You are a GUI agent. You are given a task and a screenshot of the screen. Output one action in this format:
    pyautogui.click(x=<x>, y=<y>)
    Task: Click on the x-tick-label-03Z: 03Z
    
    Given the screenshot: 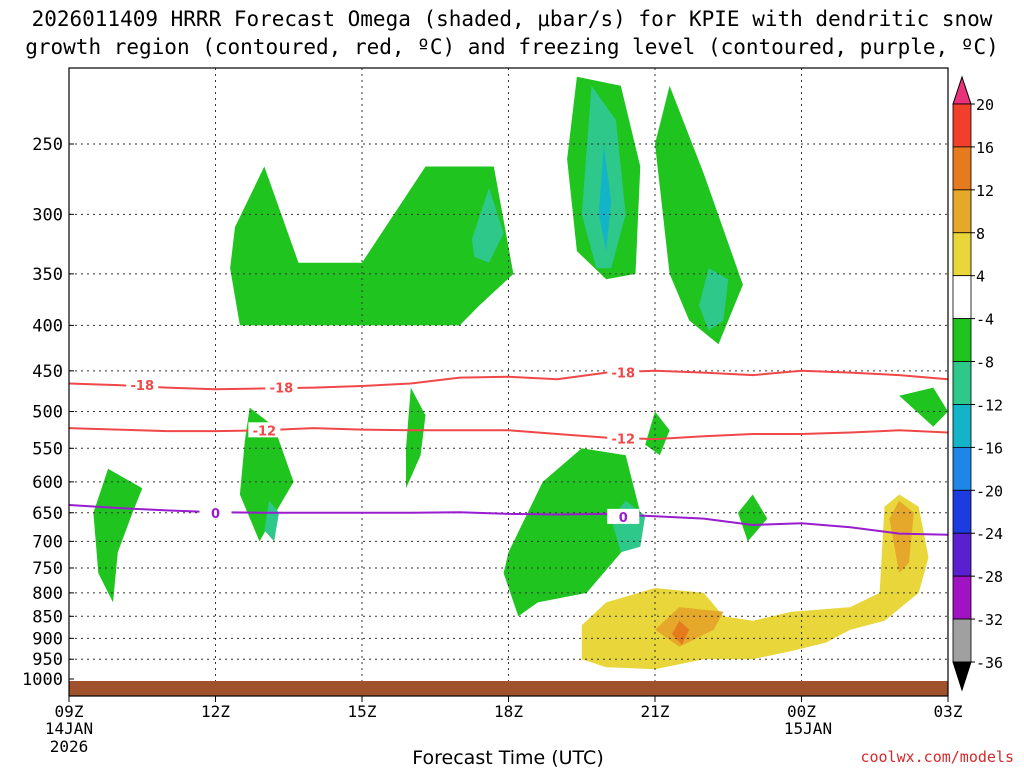 What is the action you would take?
    pyautogui.click(x=948, y=711)
    